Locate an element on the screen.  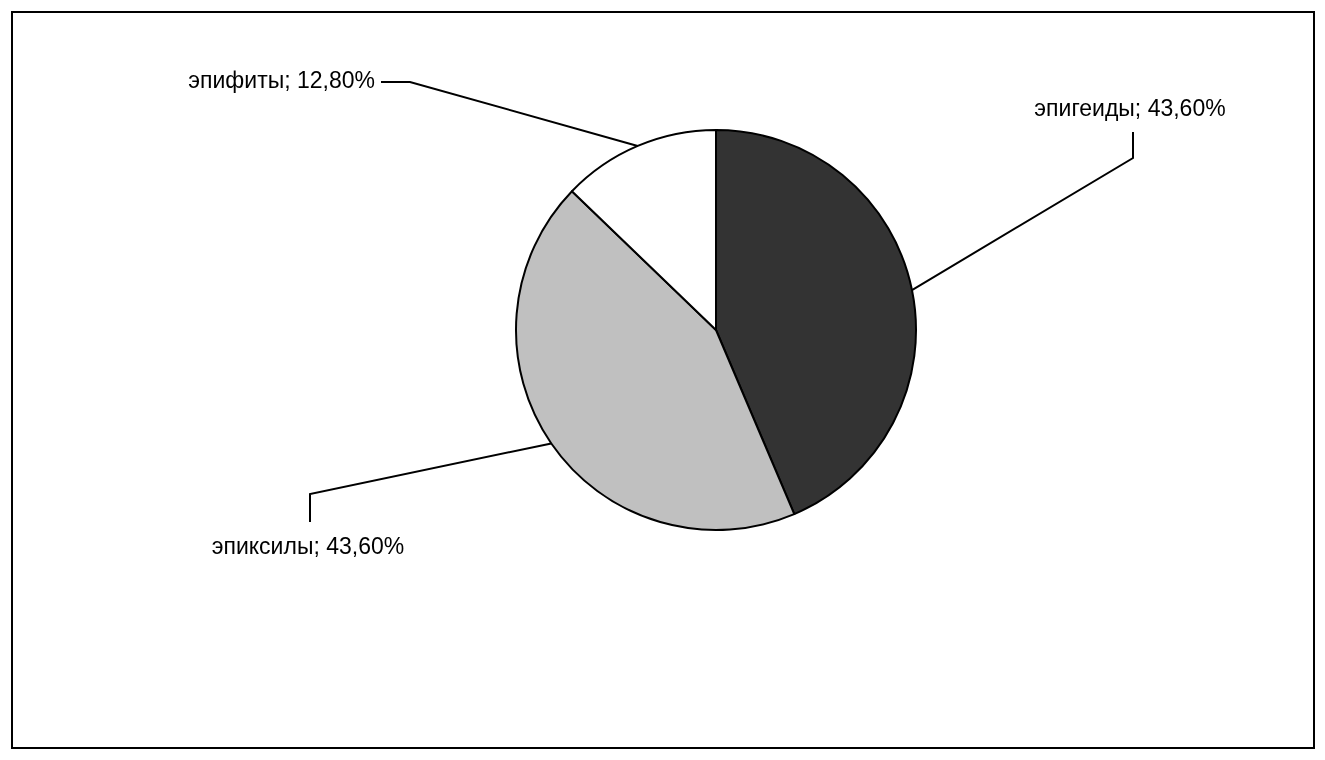
slice-label: эпифиты; 12,80% is located at coordinates (281, 80).